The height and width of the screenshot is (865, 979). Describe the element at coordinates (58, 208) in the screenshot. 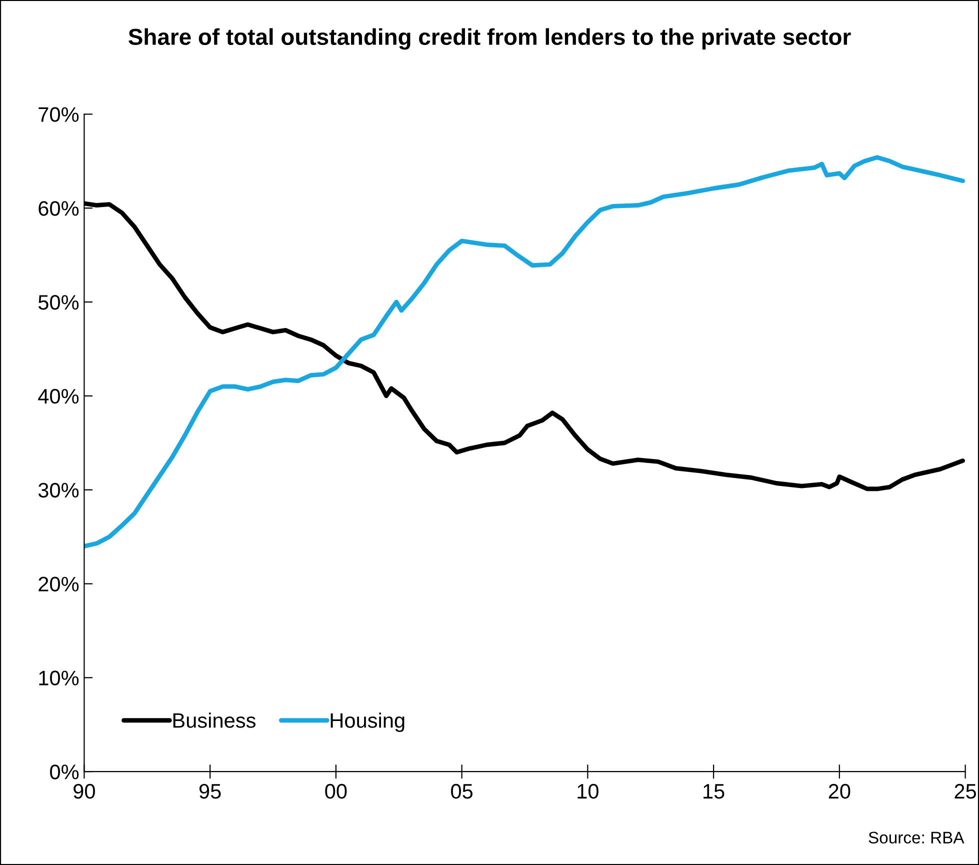

I see `y-tick-label: 60%` at that location.